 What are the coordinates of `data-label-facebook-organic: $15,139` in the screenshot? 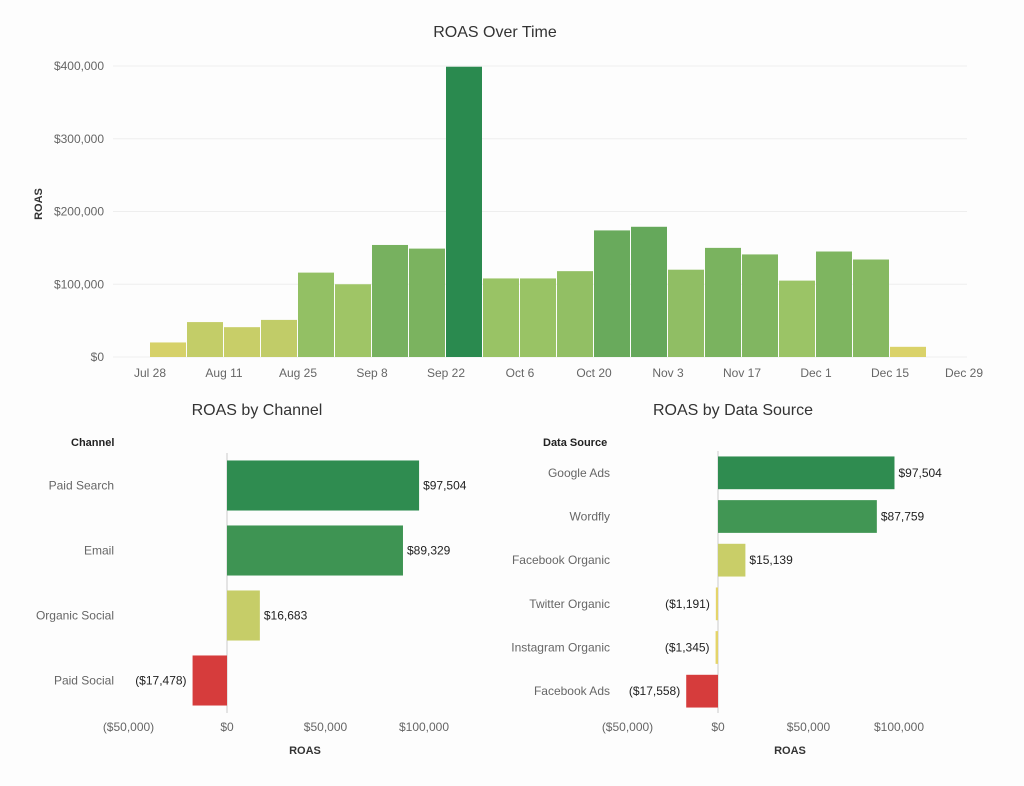 It's located at (771, 560).